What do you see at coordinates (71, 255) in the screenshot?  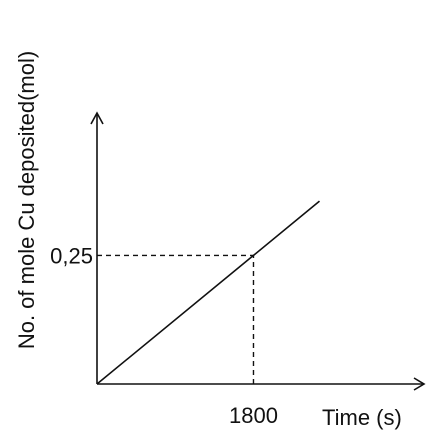 I see `y-tick-label: 0,25` at bounding box center [71, 255].